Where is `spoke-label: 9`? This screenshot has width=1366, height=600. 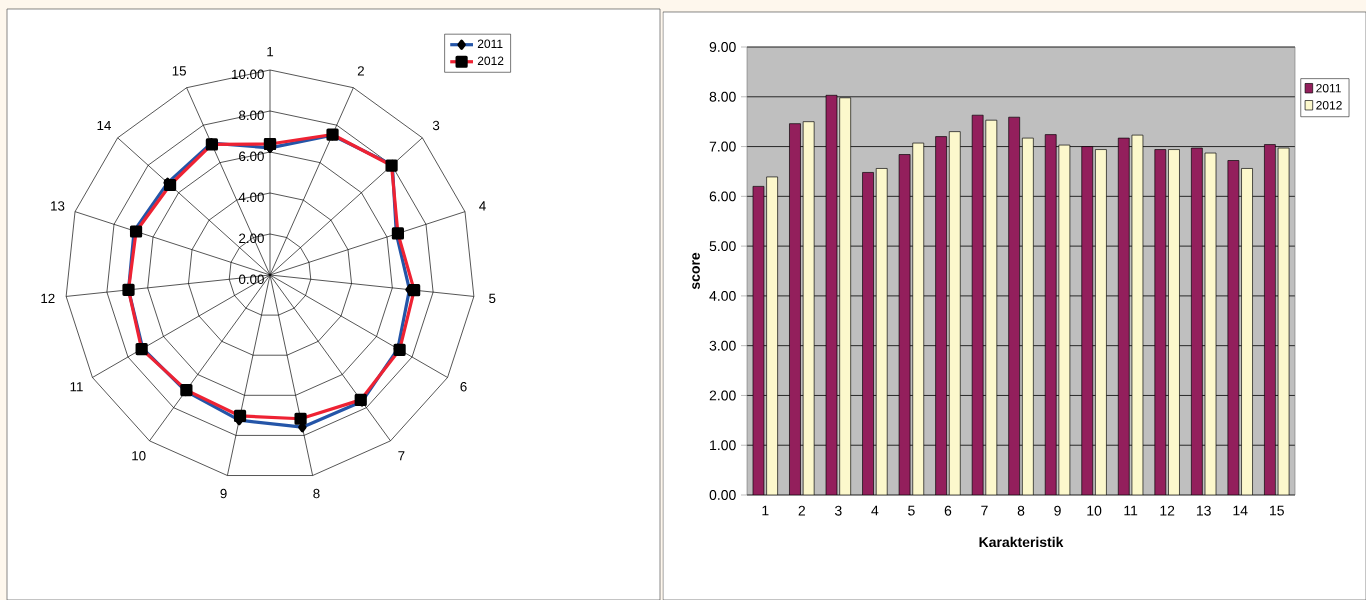 spoke-label: 9 is located at coordinates (223, 493).